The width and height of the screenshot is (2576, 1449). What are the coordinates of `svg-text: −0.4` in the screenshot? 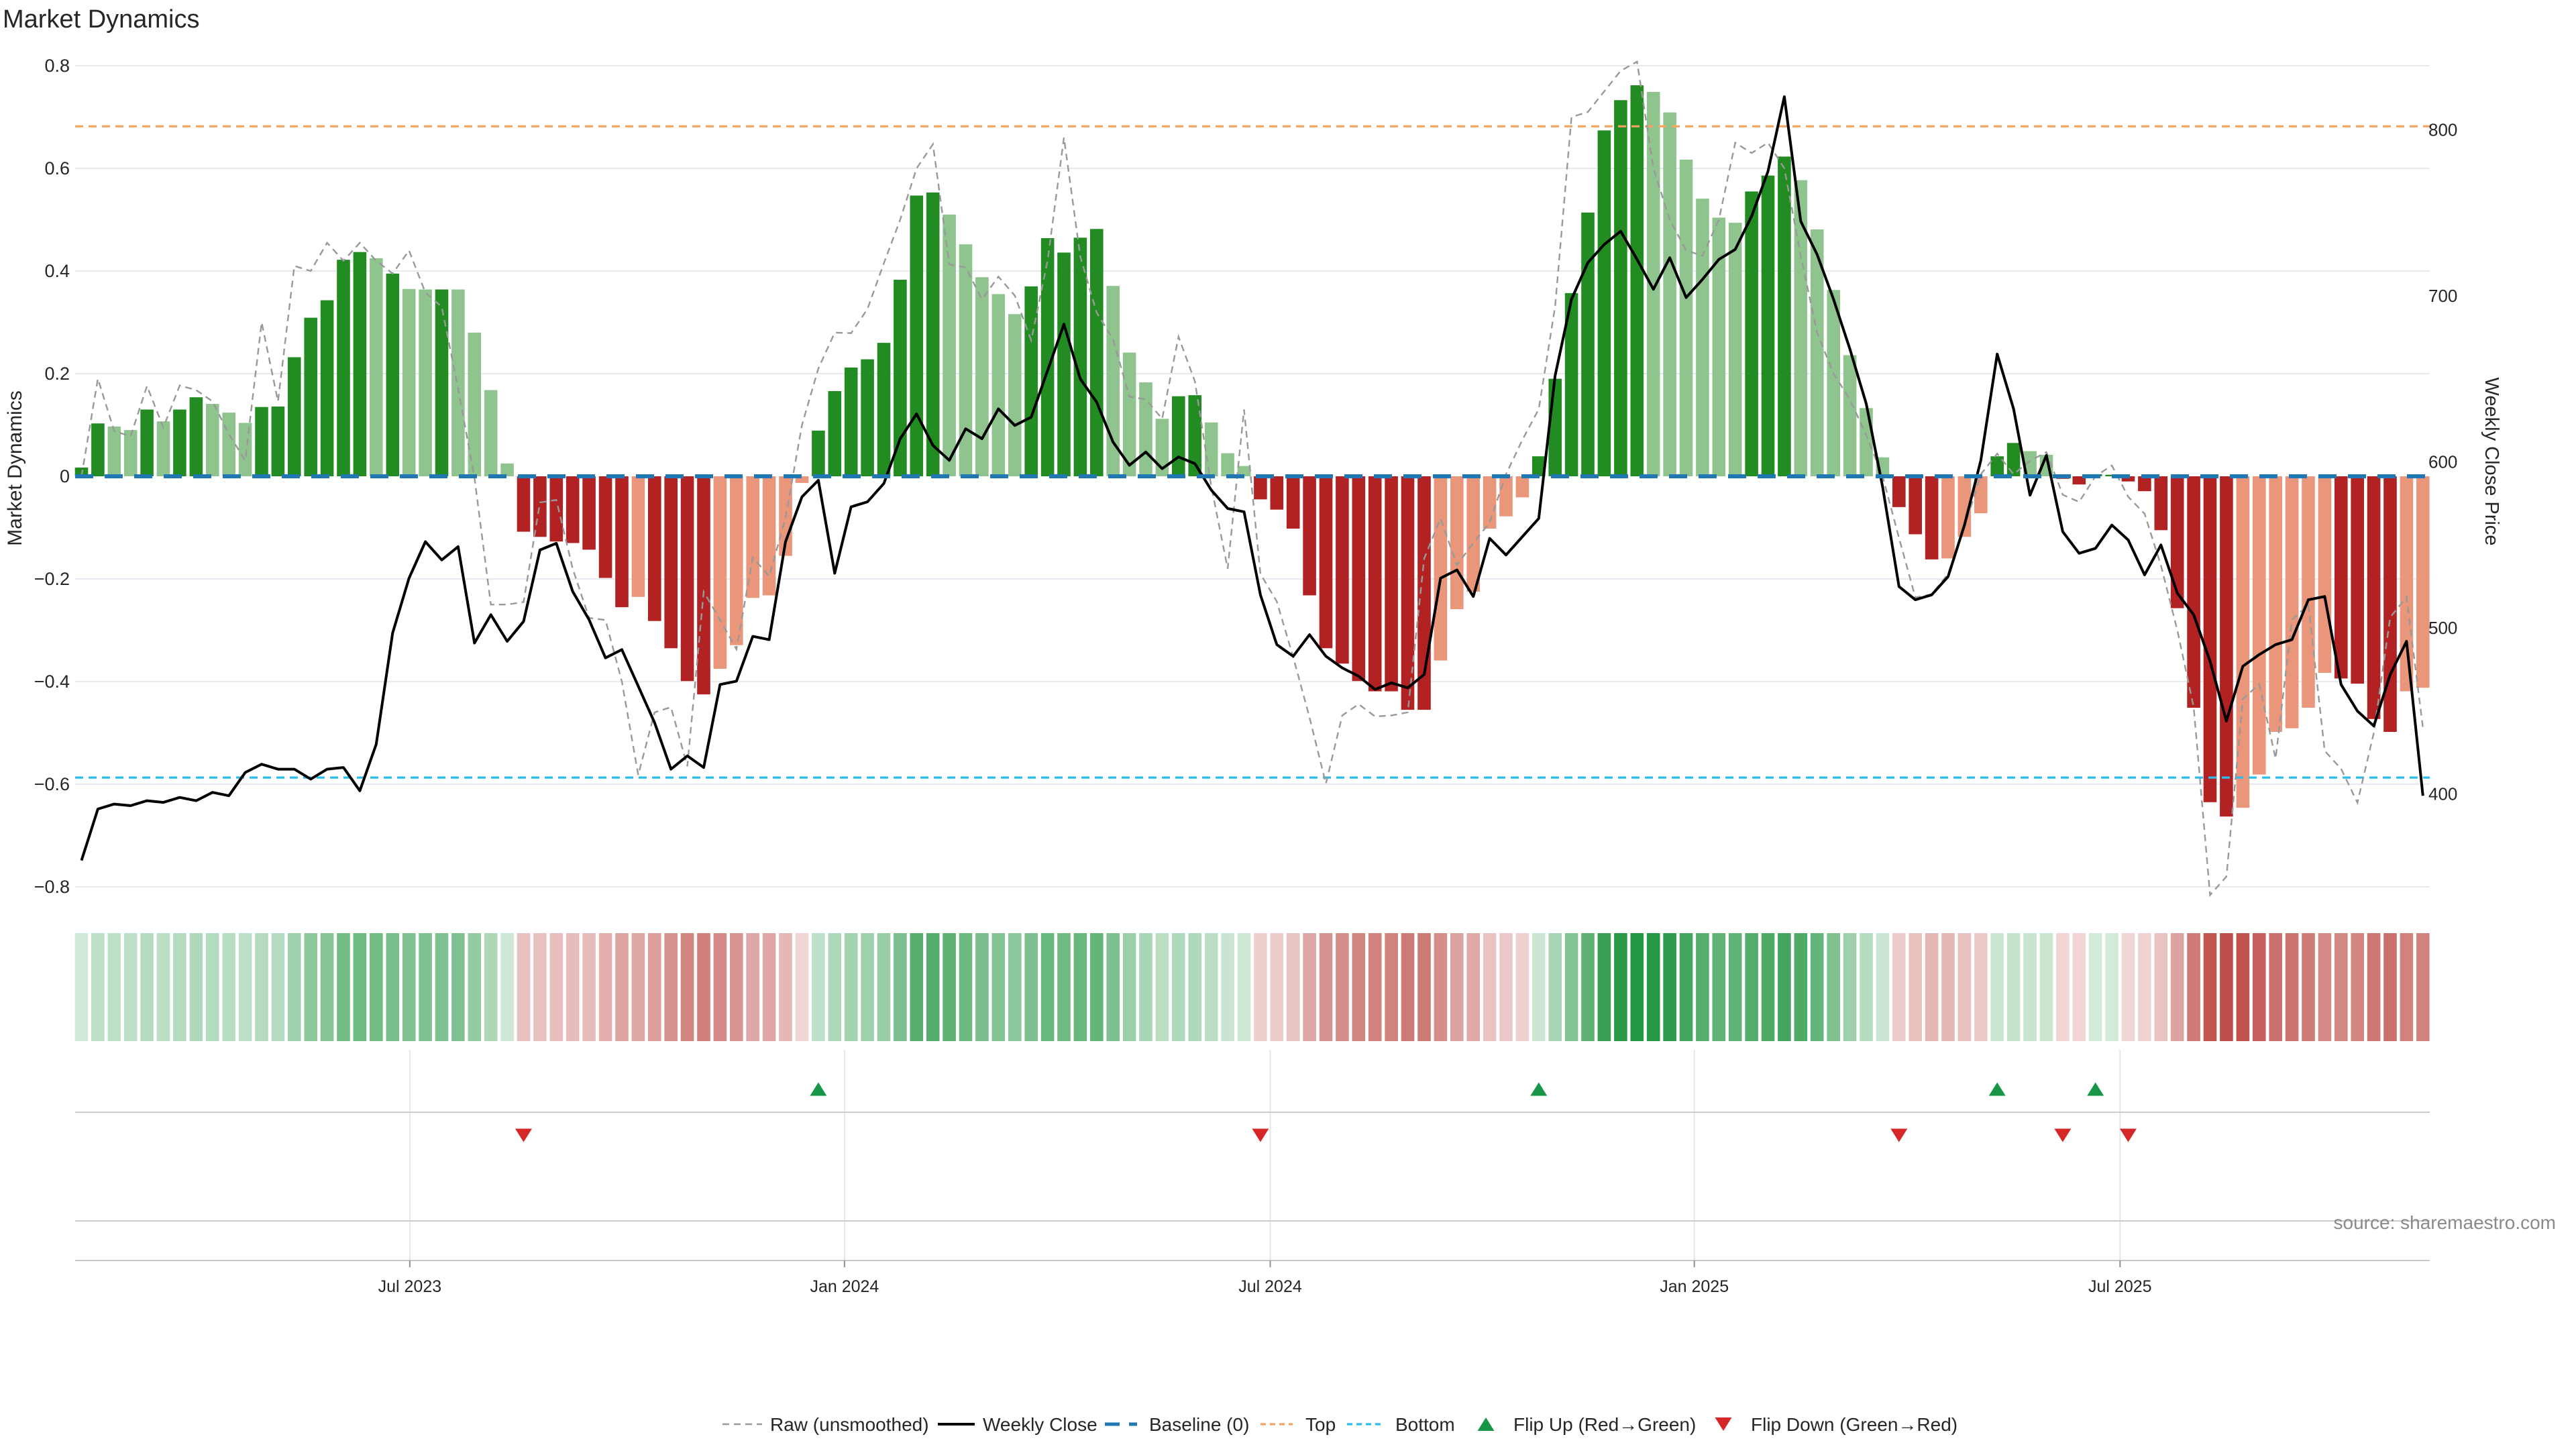 It's located at (52, 682).